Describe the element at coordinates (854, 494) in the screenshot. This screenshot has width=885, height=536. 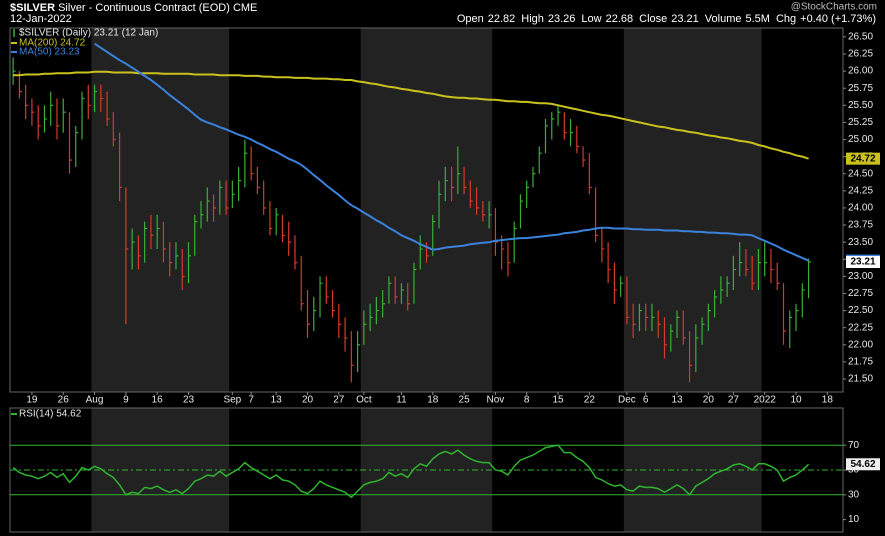
I see `y-tick-label: 30` at that location.